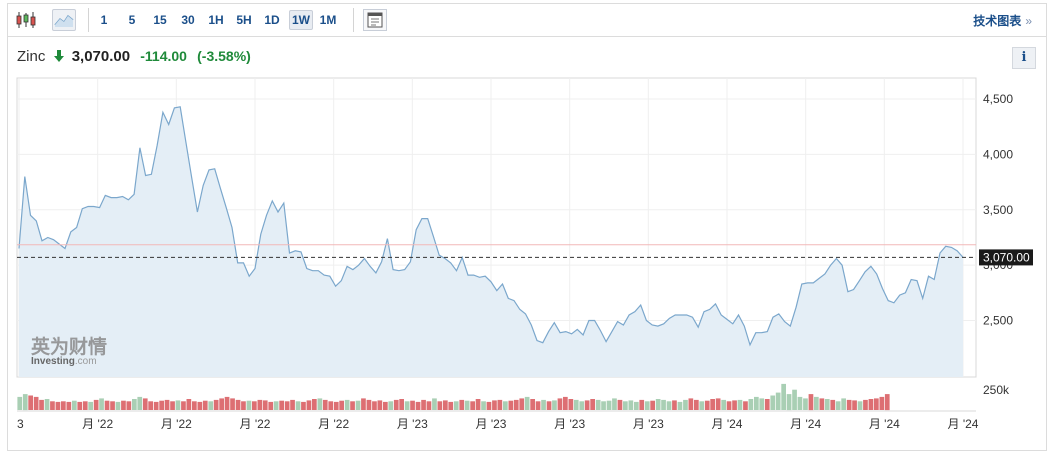 Image resolution: width=1055 pixels, height=454 pixels. I want to click on candlestick-icon, so click(26, 20).